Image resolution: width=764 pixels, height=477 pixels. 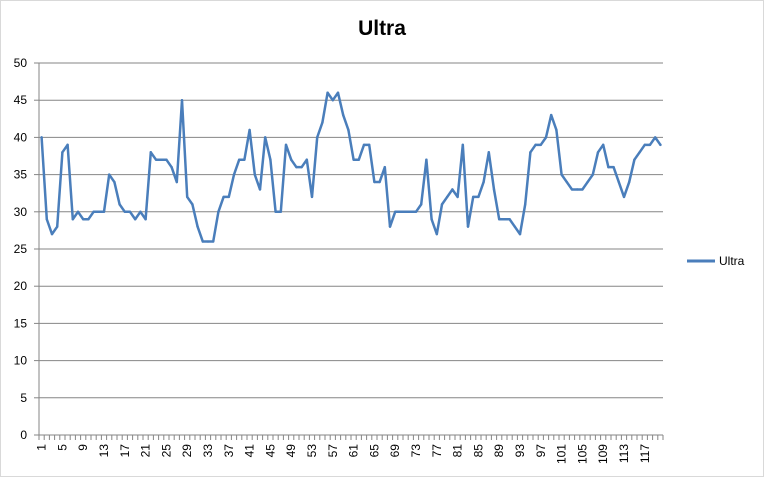 What do you see at coordinates (716, 261) in the screenshot?
I see `legend: Ultra` at bounding box center [716, 261].